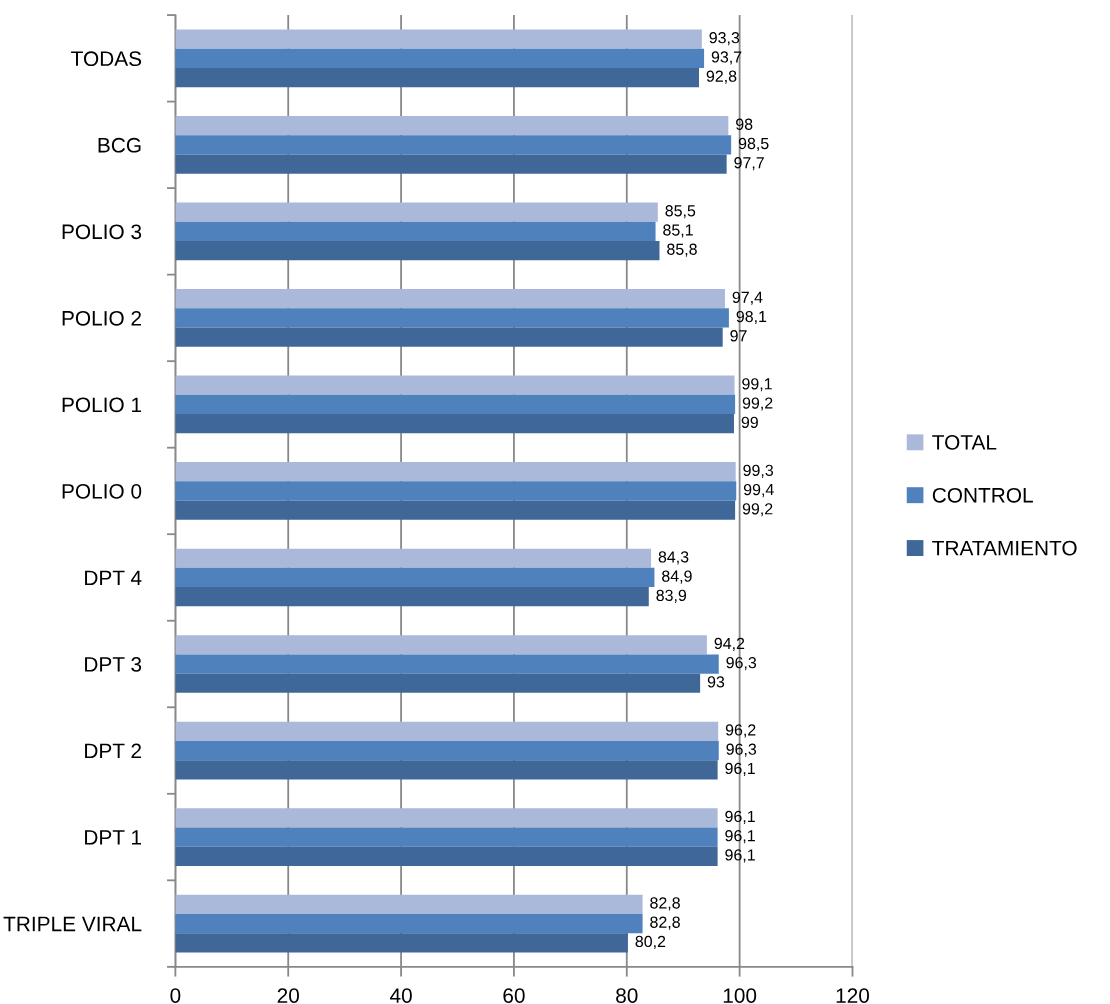  I want to click on data-label: 99,1, so click(757, 385).